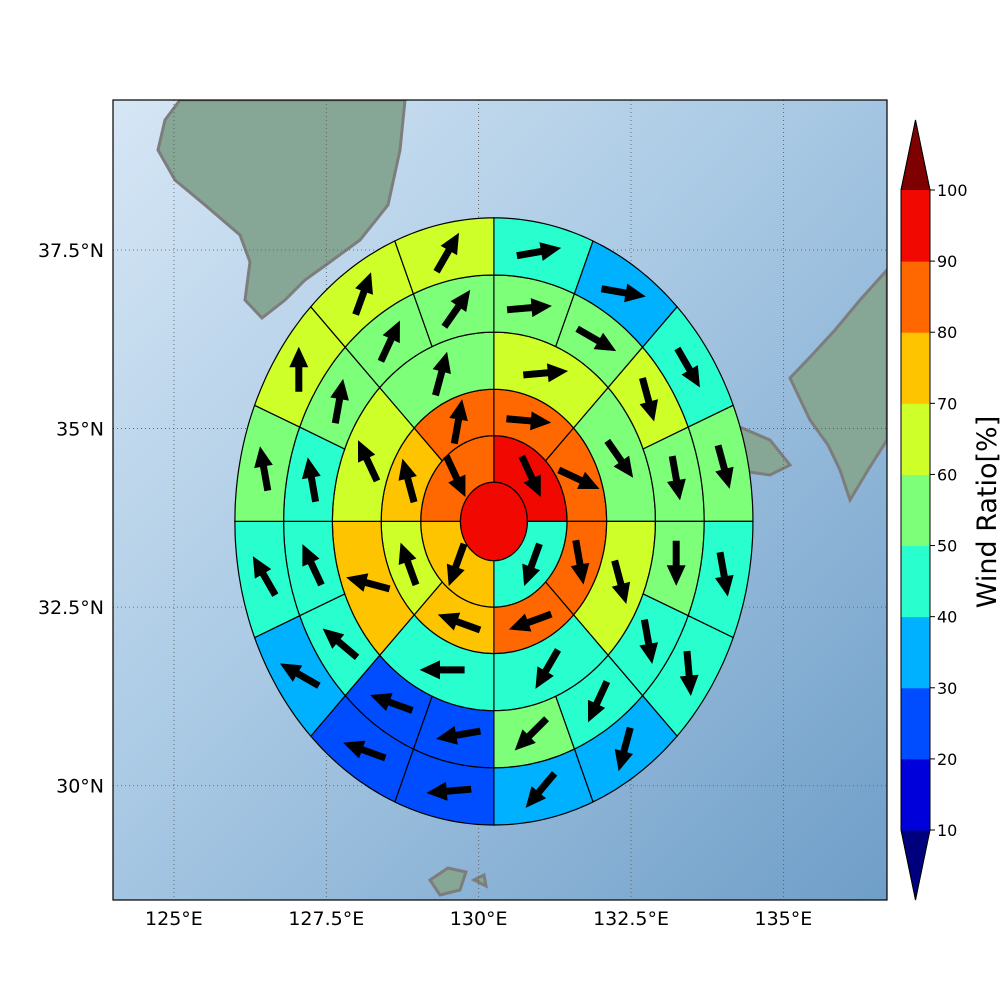  What do you see at coordinates (952, 190) in the screenshot?
I see `colorbar-tick-label-9: 100` at bounding box center [952, 190].